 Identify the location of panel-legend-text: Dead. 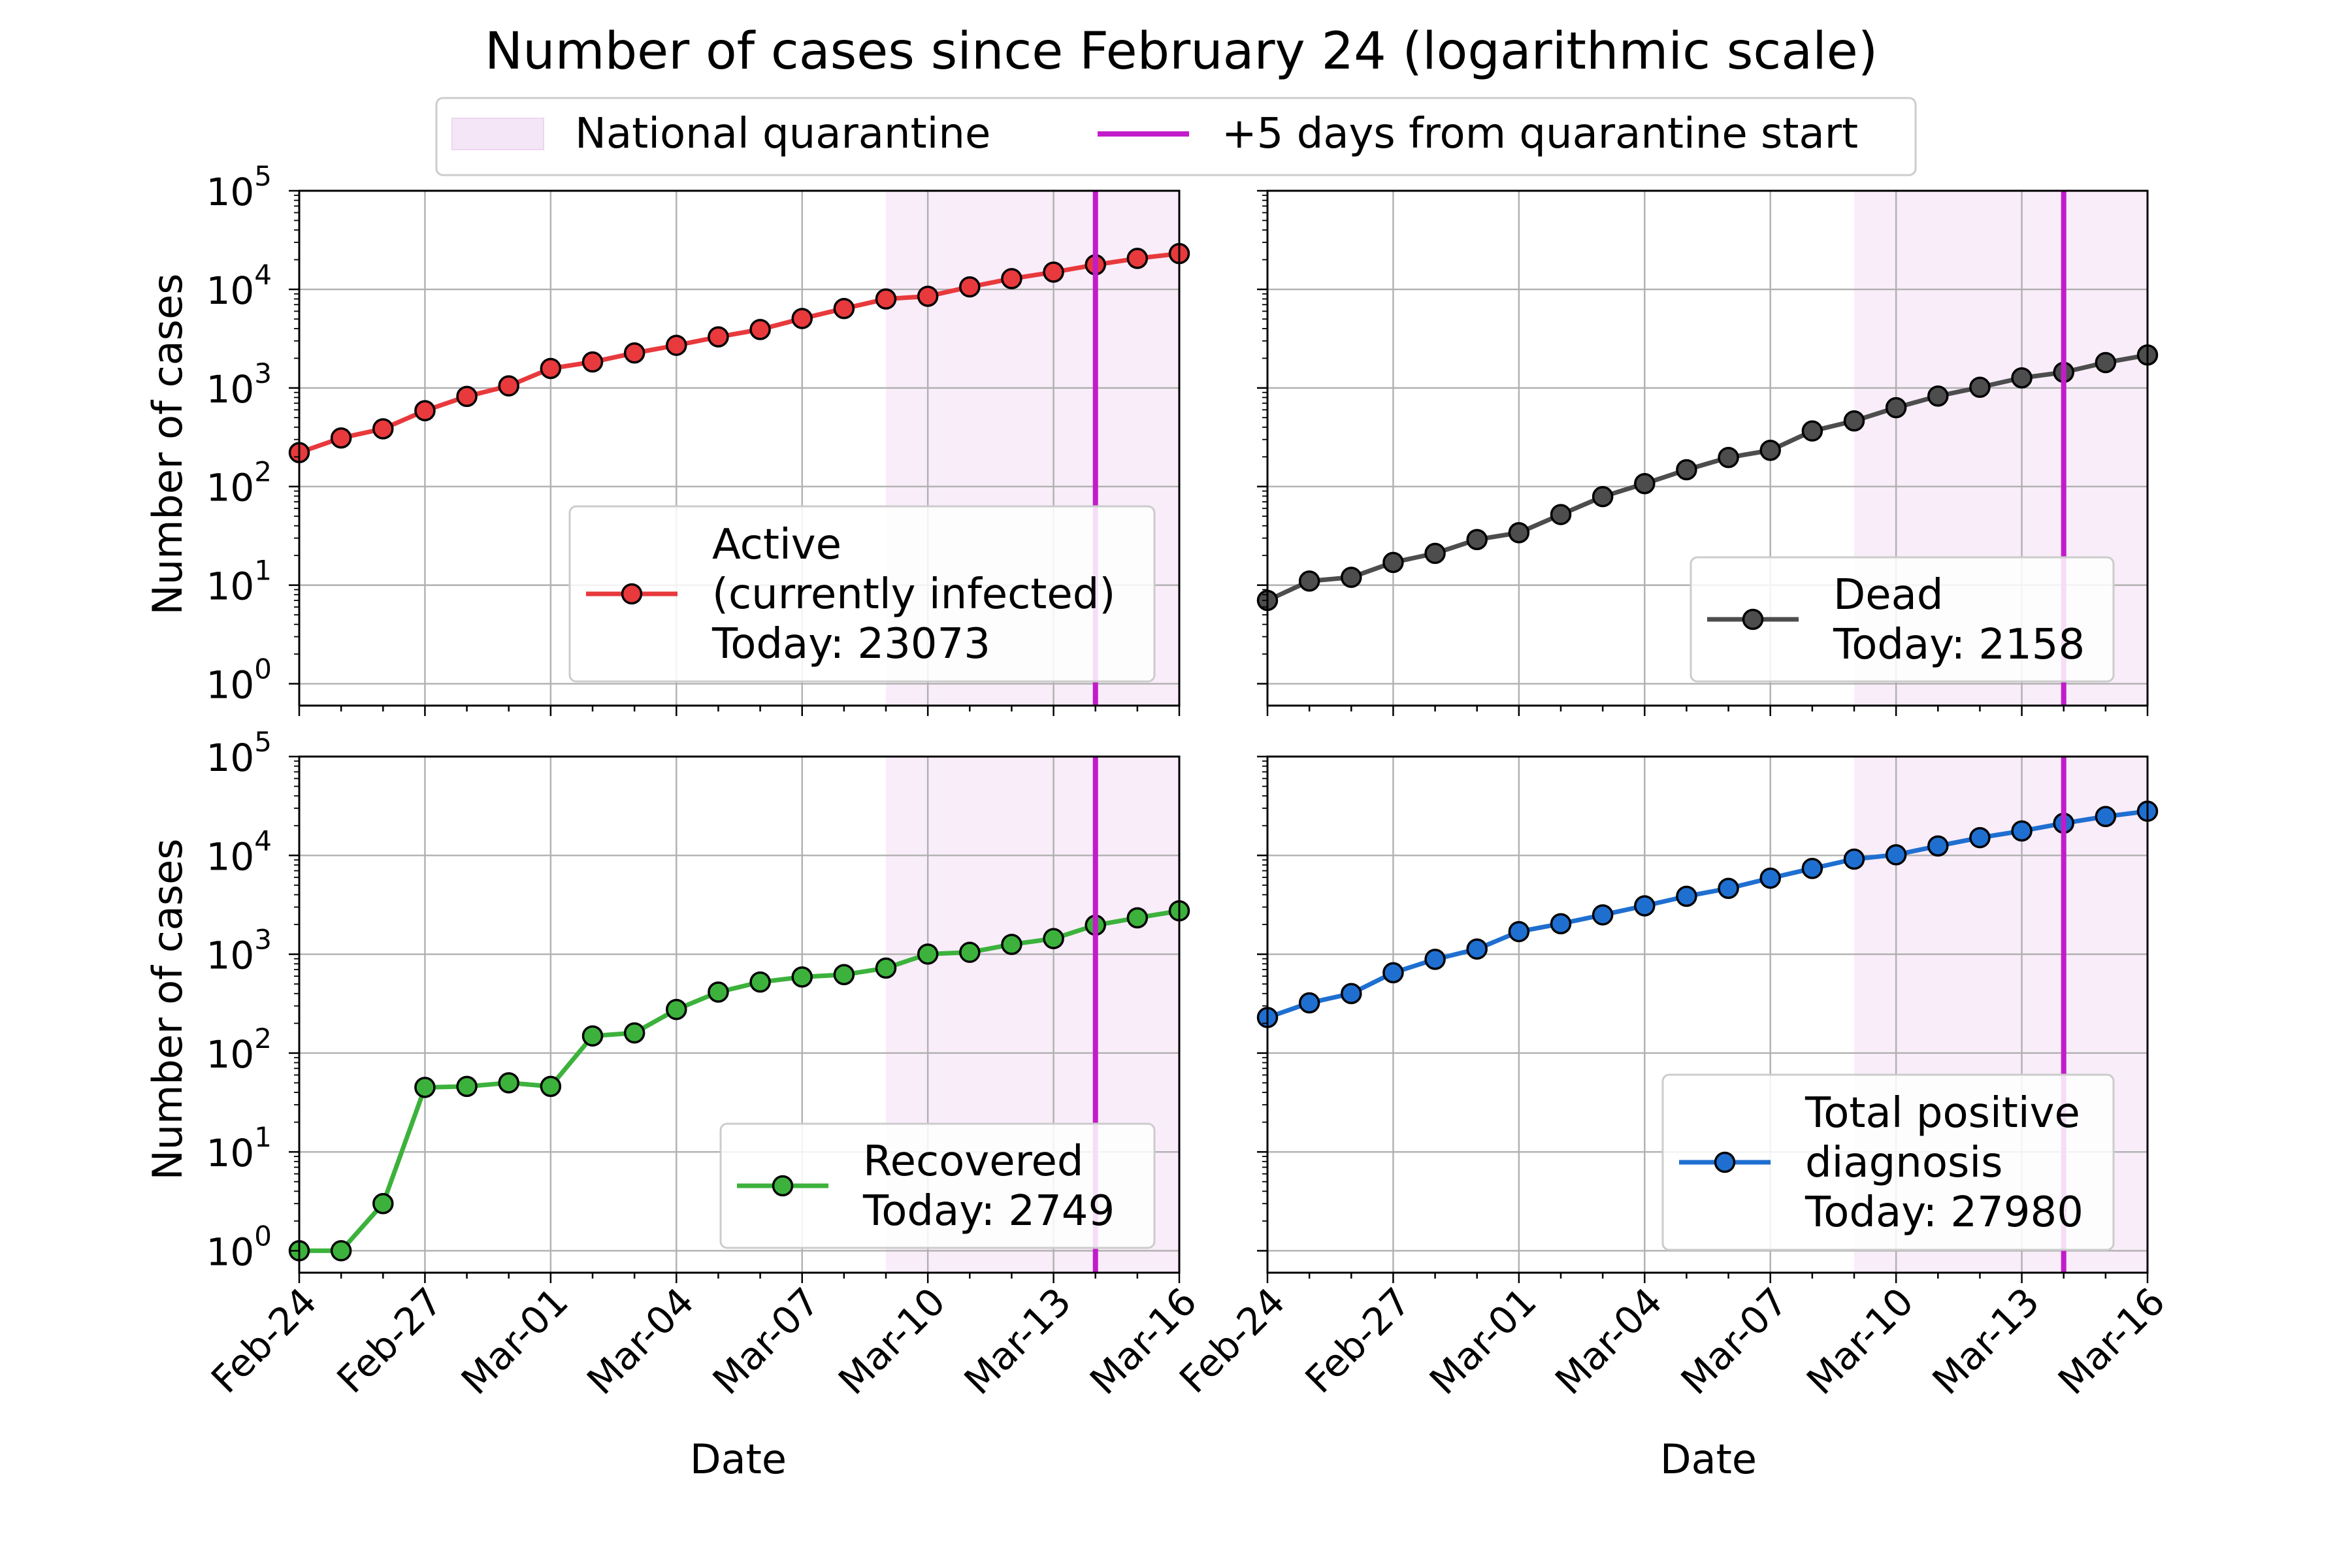
(1888, 595).